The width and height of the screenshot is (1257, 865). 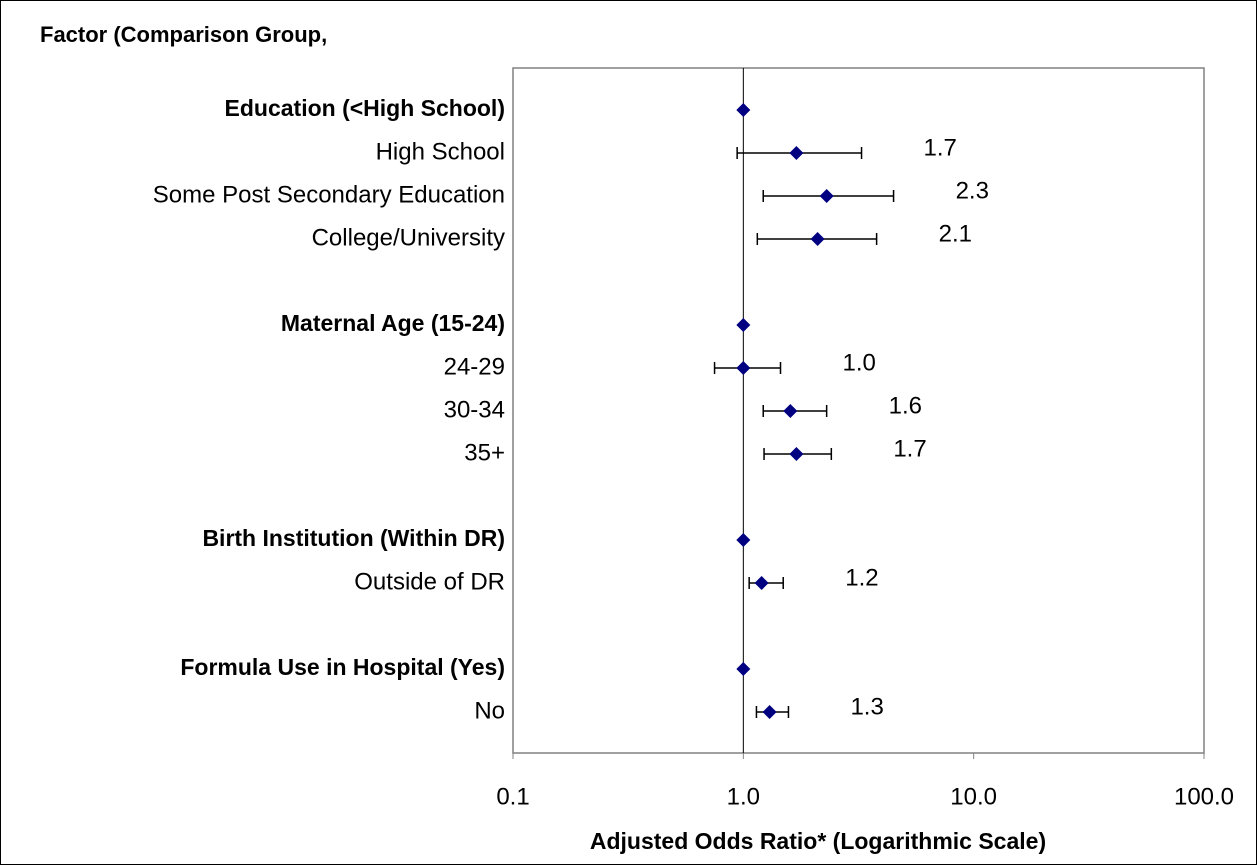 What do you see at coordinates (365, 108) in the screenshot?
I see `group-header: Education (<High School)` at bounding box center [365, 108].